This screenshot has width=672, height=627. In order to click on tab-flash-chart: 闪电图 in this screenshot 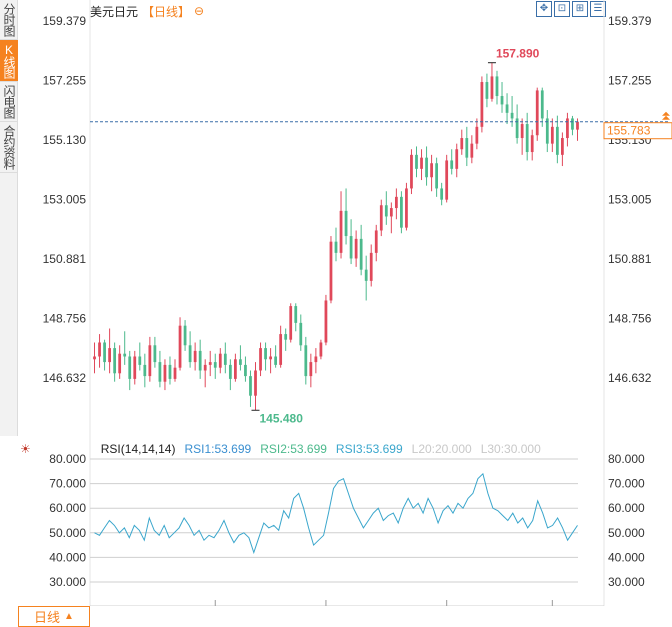, I will do `click(9, 102)`.